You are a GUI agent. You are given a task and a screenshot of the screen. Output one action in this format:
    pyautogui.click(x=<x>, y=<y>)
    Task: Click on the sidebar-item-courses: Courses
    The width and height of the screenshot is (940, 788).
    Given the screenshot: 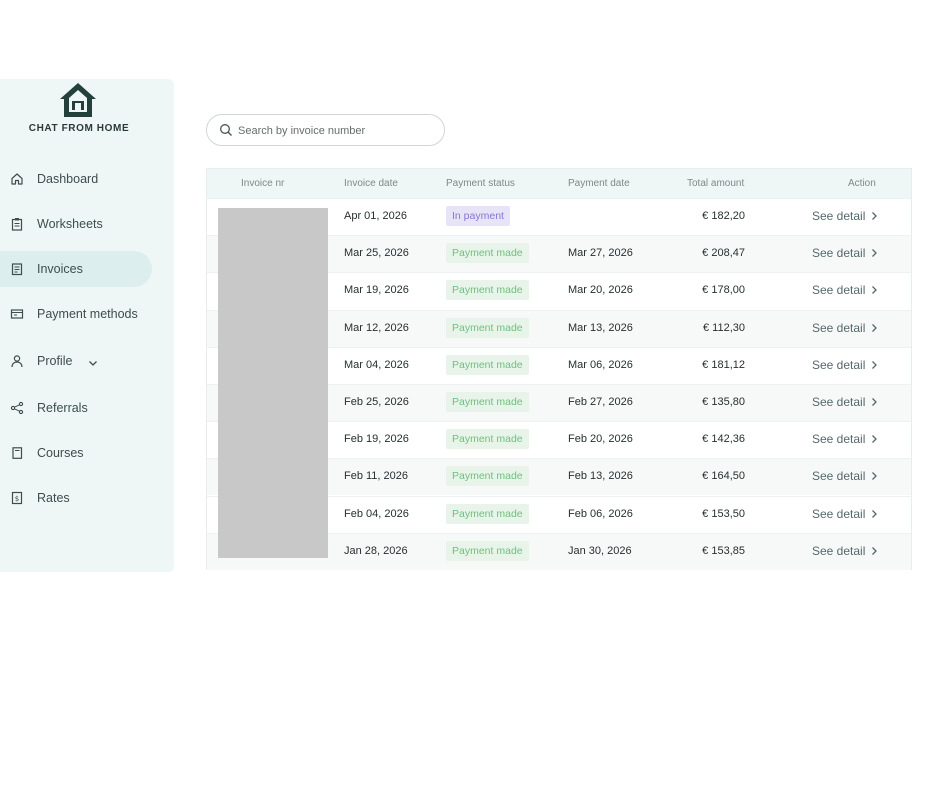 What is the action you would take?
    pyautogui.click(x=76, y=453)
    